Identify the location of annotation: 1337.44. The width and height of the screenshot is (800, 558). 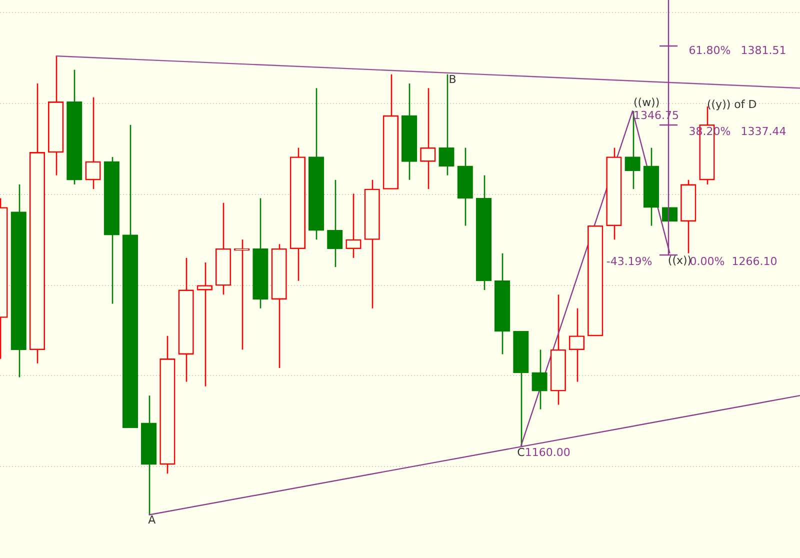
(763, 131).